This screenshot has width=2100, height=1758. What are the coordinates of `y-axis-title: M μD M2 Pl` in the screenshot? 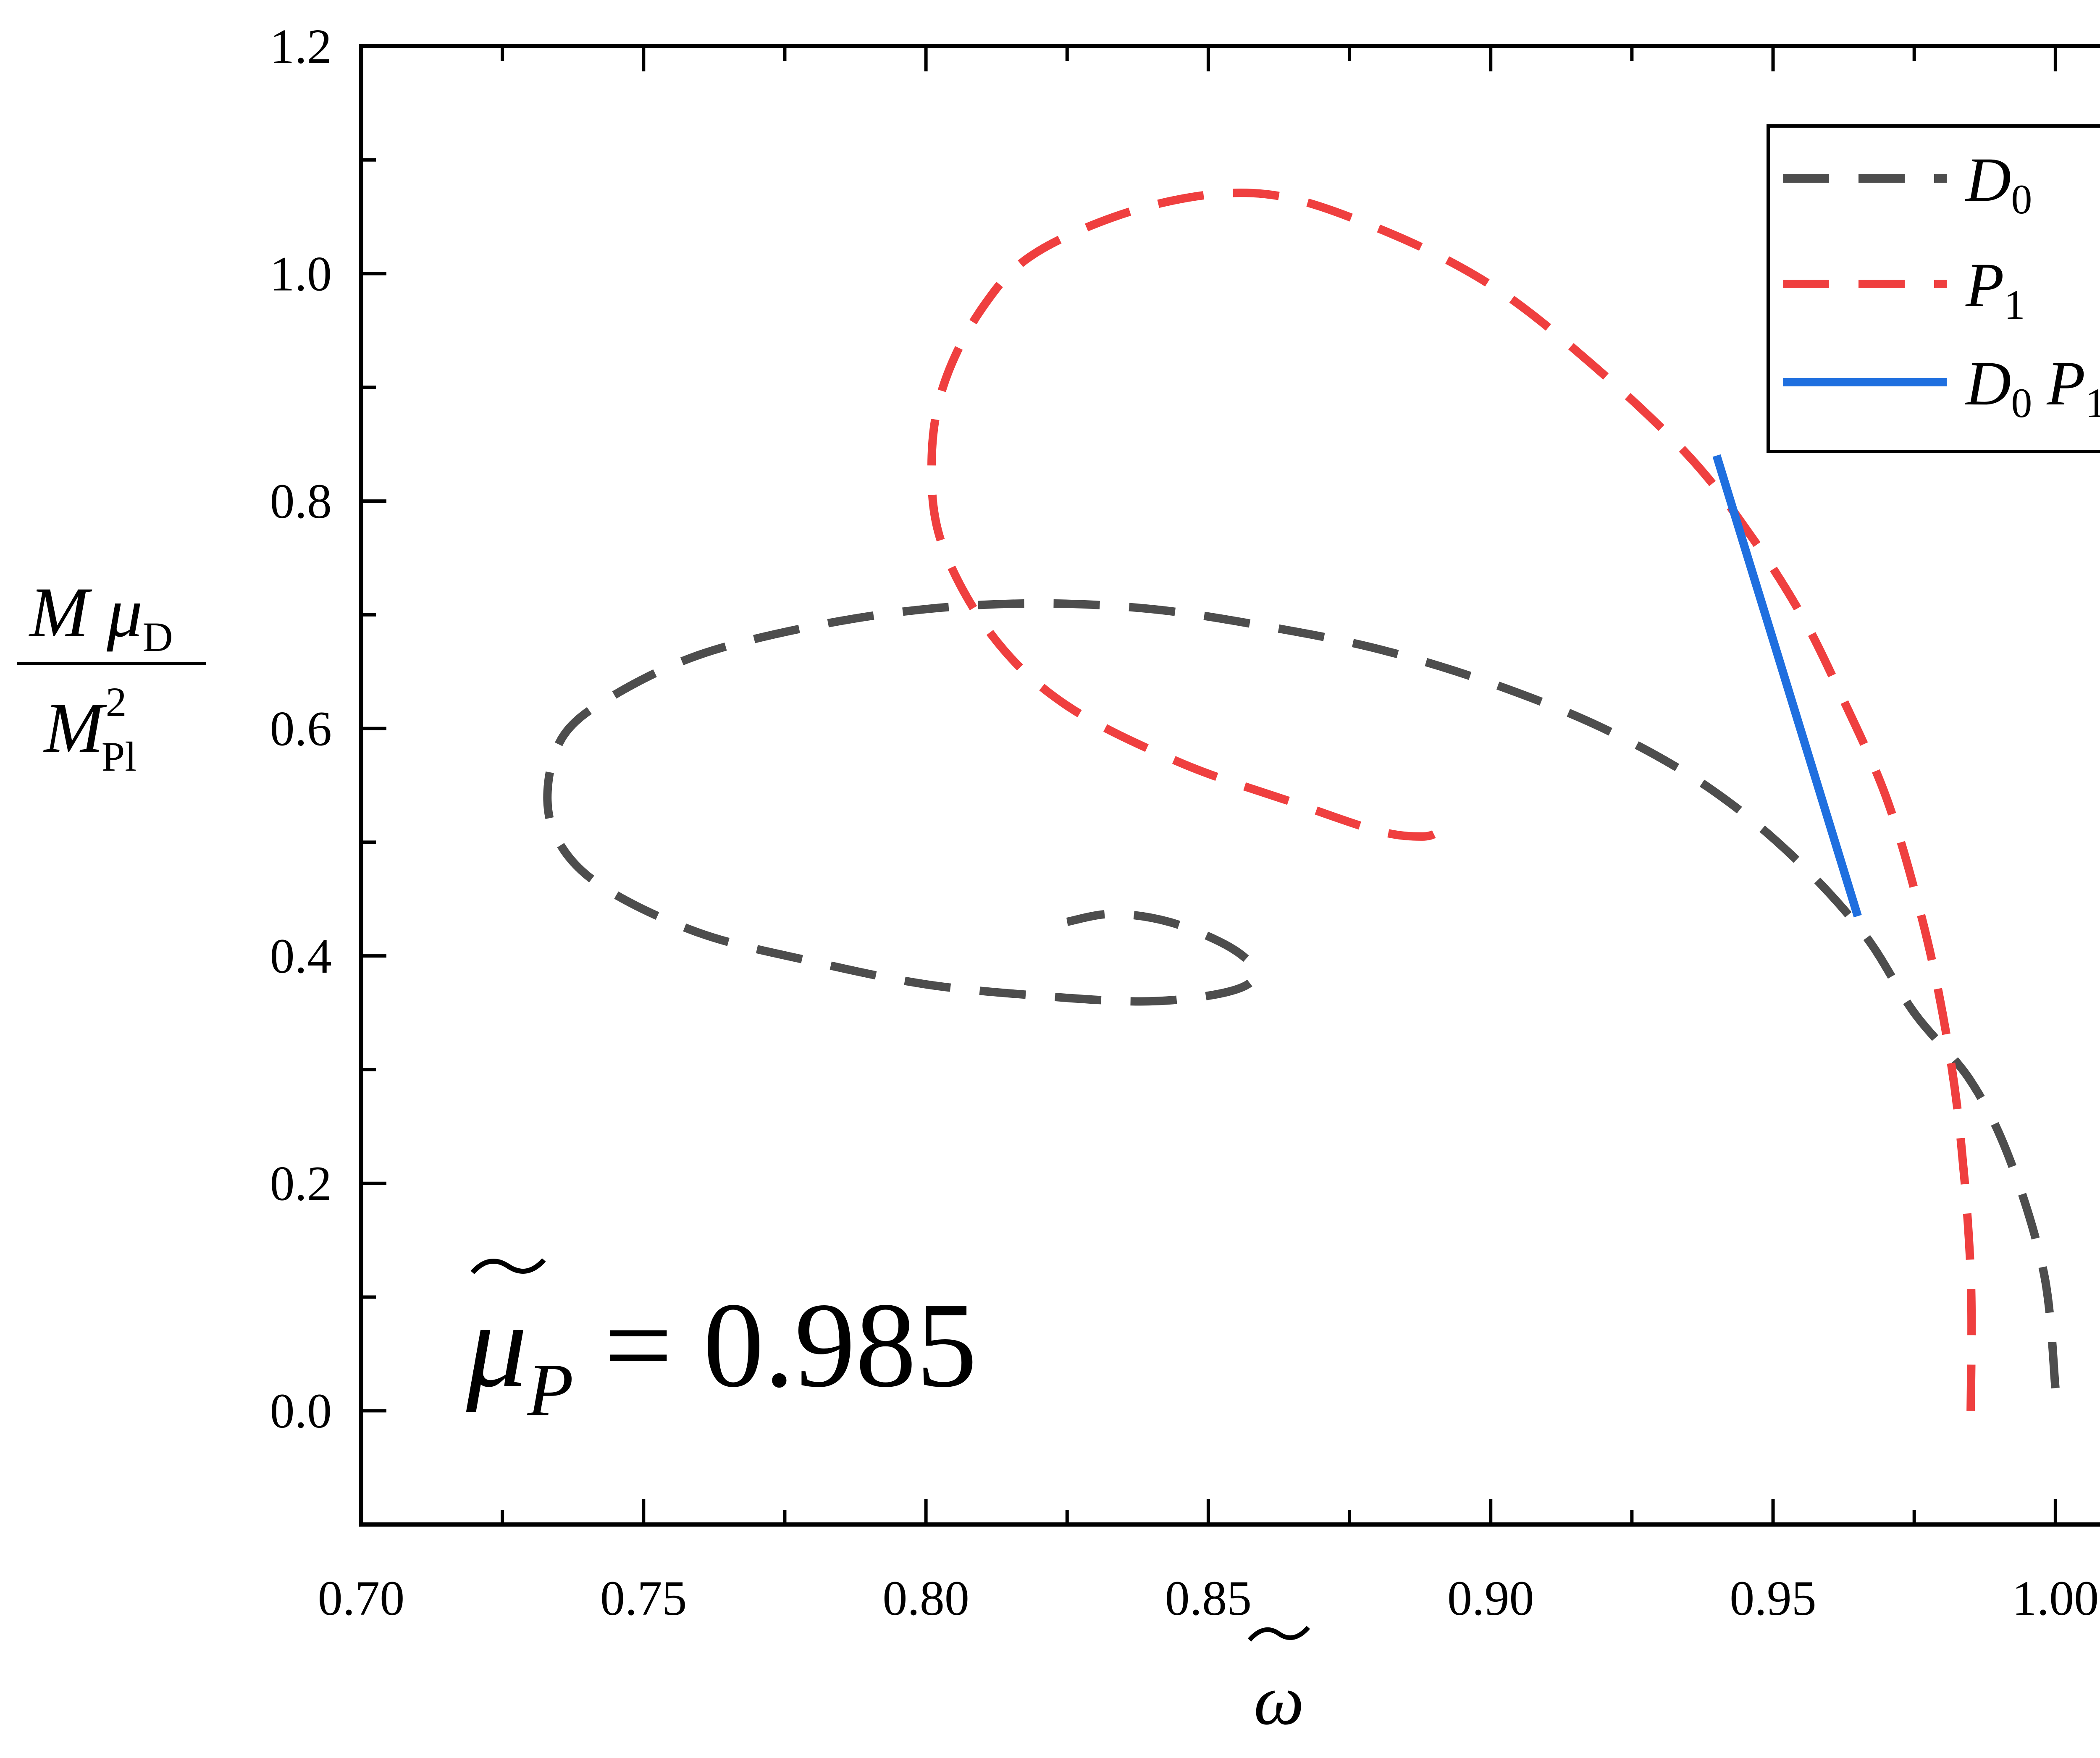 It's located at (111, 676).